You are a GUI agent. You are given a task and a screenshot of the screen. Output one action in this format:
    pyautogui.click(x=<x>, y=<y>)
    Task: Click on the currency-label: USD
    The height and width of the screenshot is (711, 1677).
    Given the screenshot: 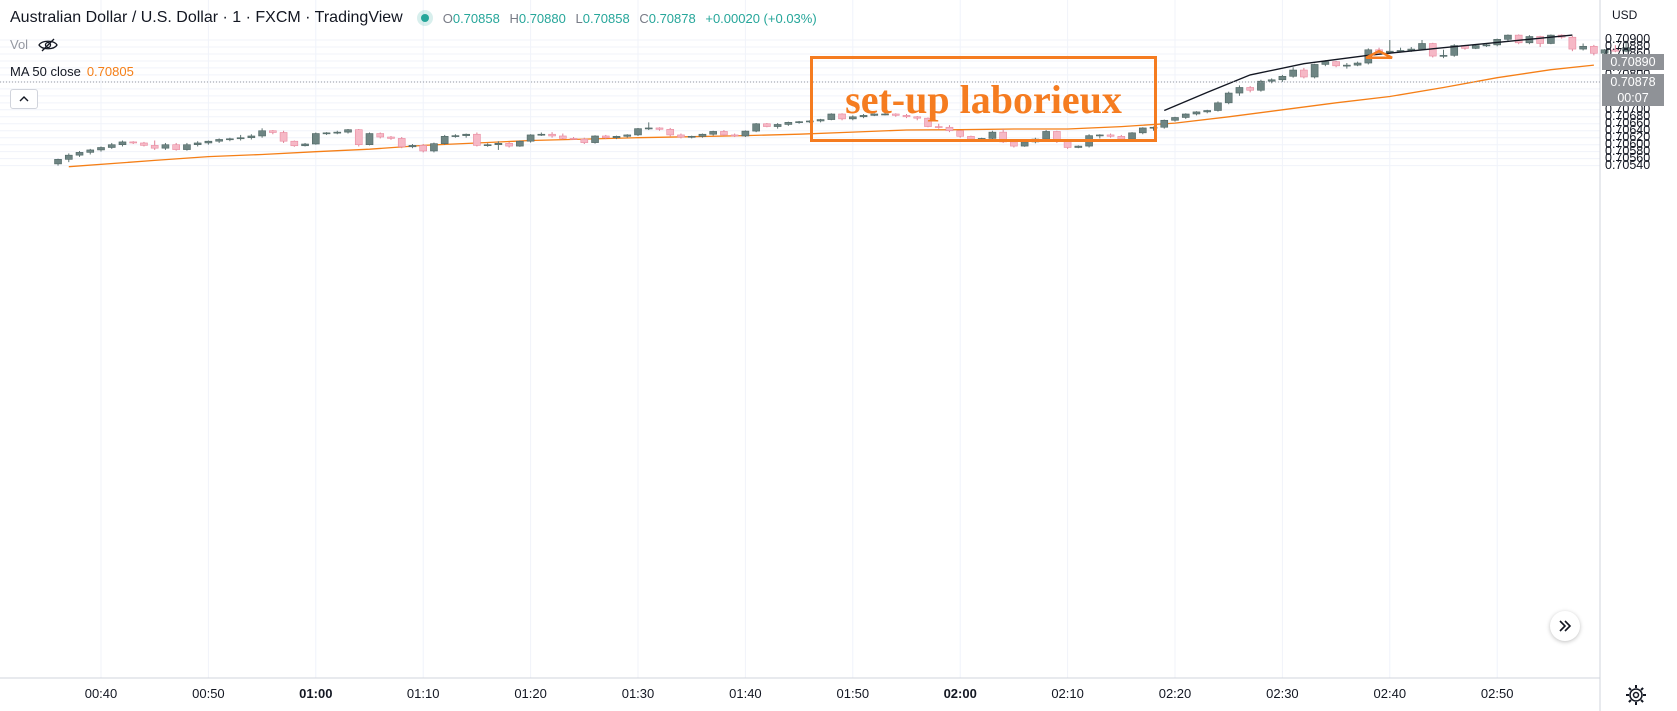 What is the action you would take?
    pyautogui.click(x=1625, y=15)
    